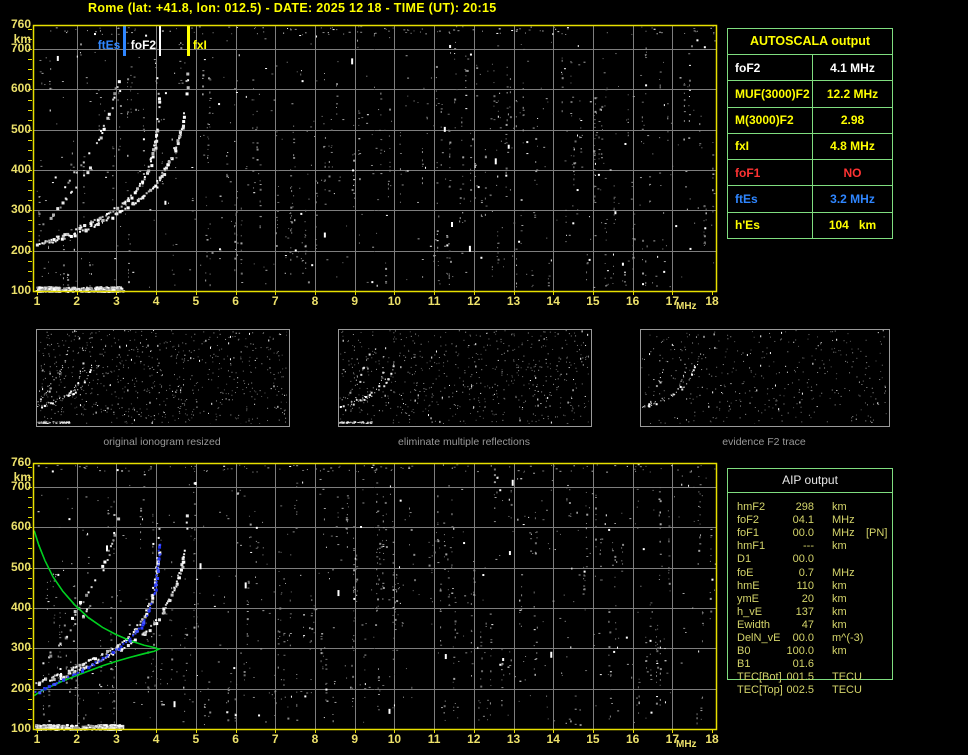 The width and height of the screenshot is (968, 755). I want to click on aip-row-ymE: ymE 20 km, so click(810, 599).